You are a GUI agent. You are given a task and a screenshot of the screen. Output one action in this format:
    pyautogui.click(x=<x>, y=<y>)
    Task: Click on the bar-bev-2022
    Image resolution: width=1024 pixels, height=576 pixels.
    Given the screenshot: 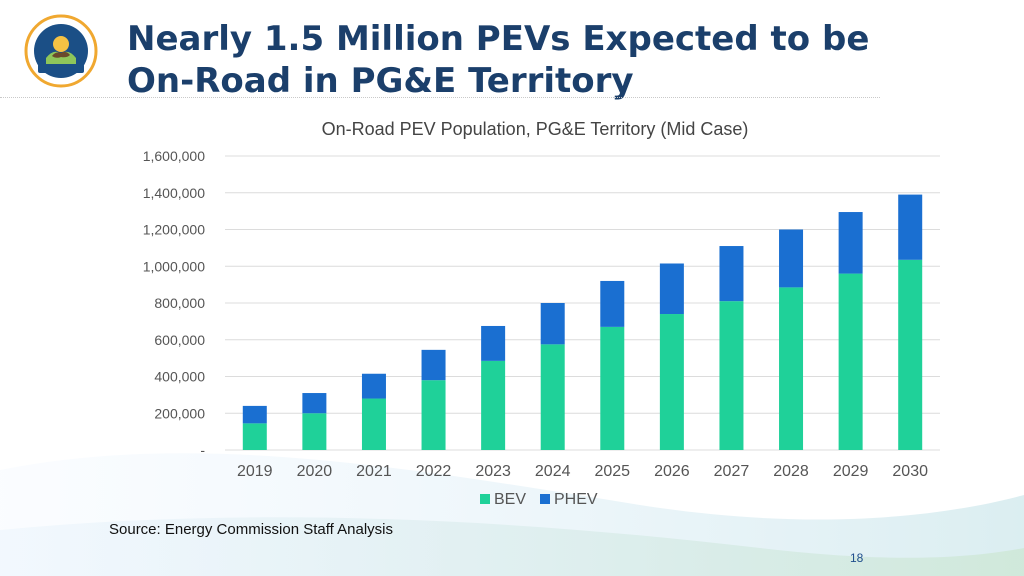 What is the action you would take?
    pyautogui.click(x=433, y=415)
    